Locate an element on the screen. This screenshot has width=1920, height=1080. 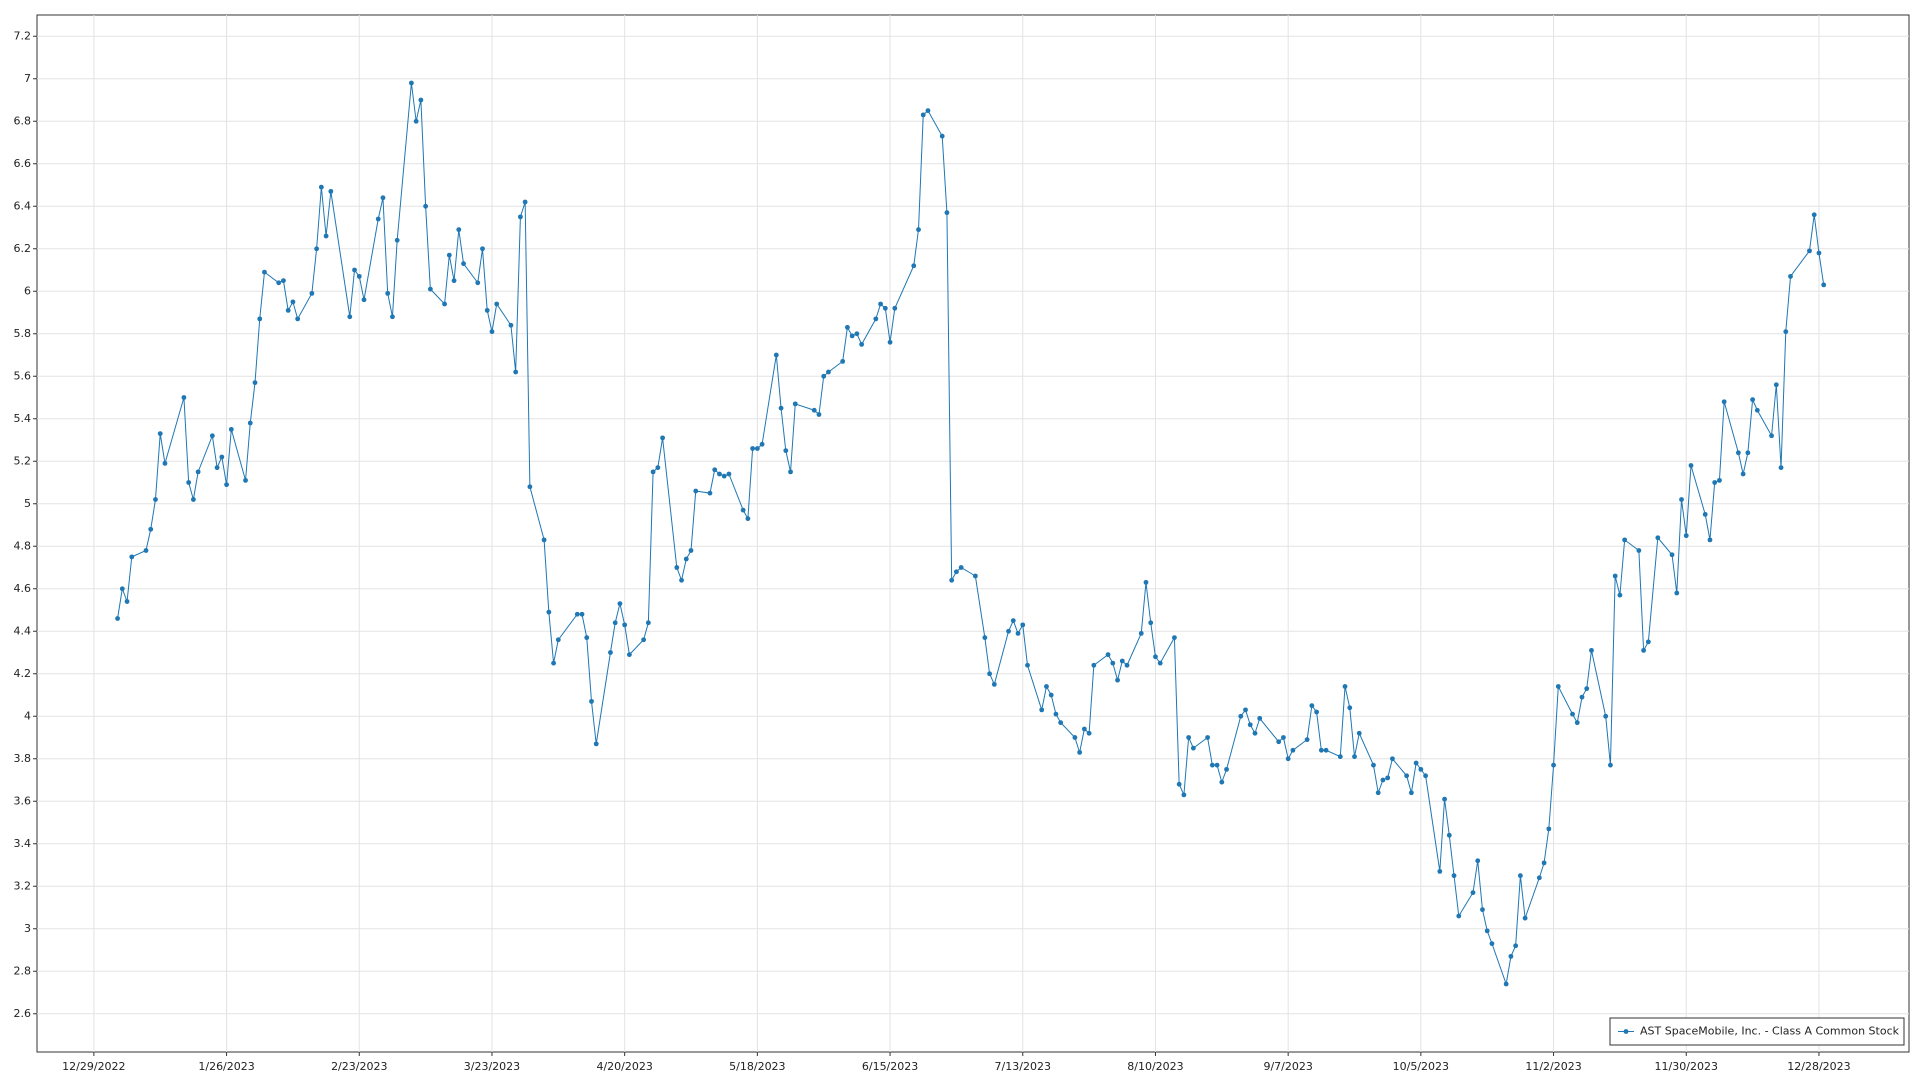
y-tick-label: 4.6 is located at coordinates (23, 588).